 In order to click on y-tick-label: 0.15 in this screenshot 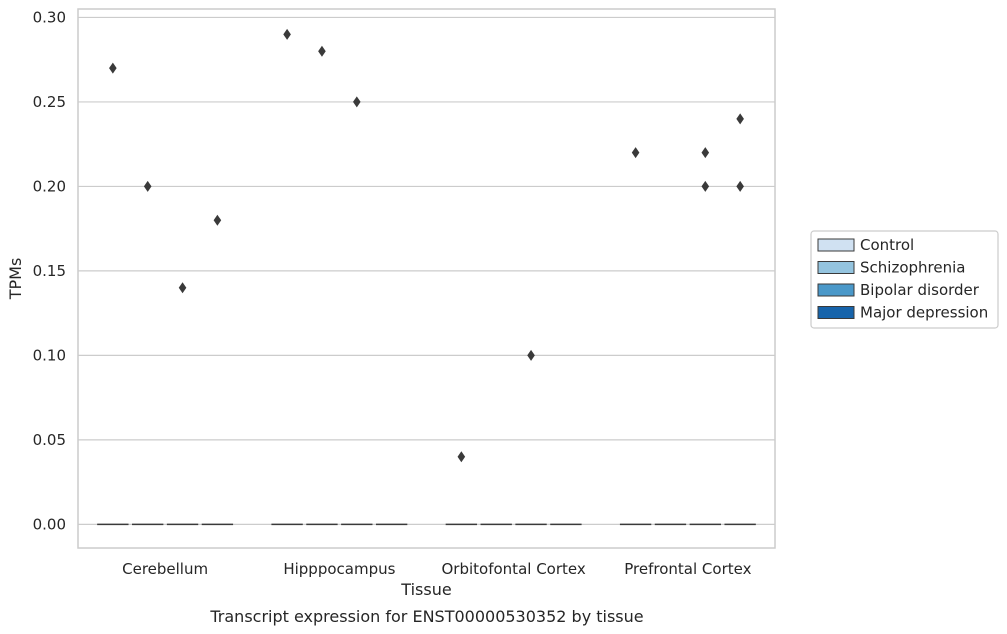, I will do `click(49, 271)`.